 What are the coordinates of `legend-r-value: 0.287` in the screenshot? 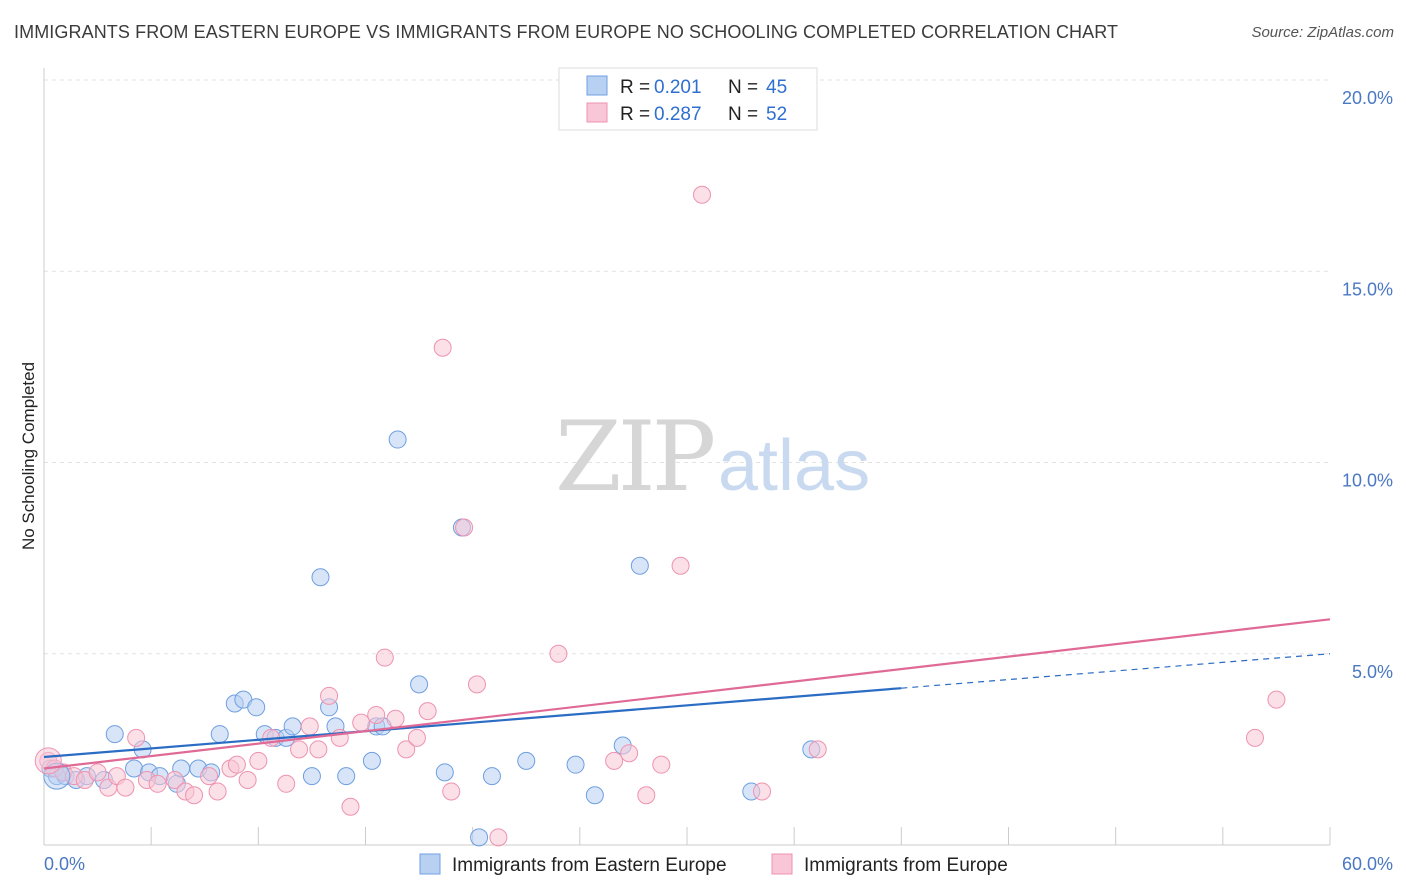 It's located at (678, 114).